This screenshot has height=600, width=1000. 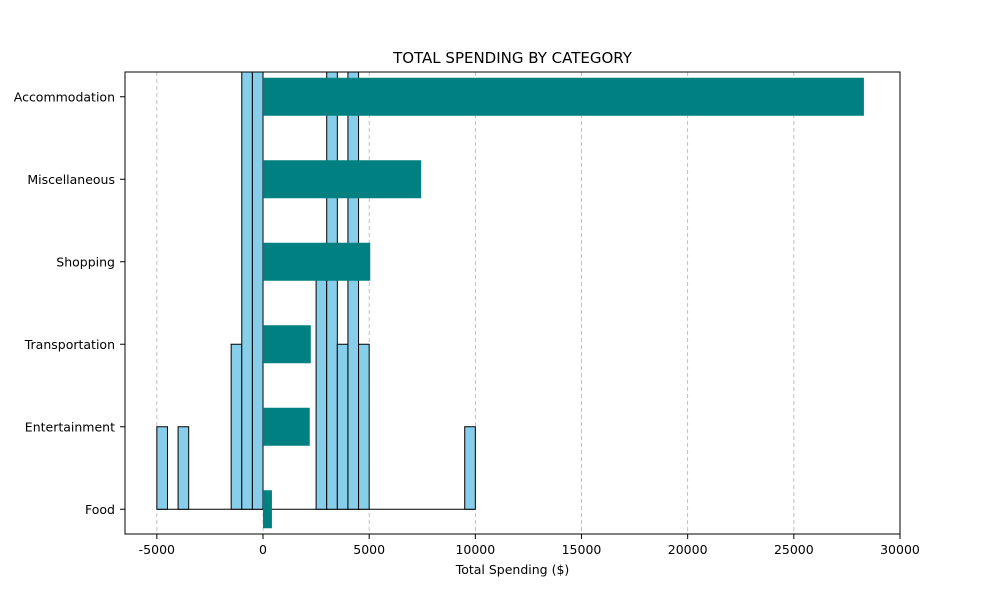 I want to click on y-tick-label: Food, so click(x=100, y=509).